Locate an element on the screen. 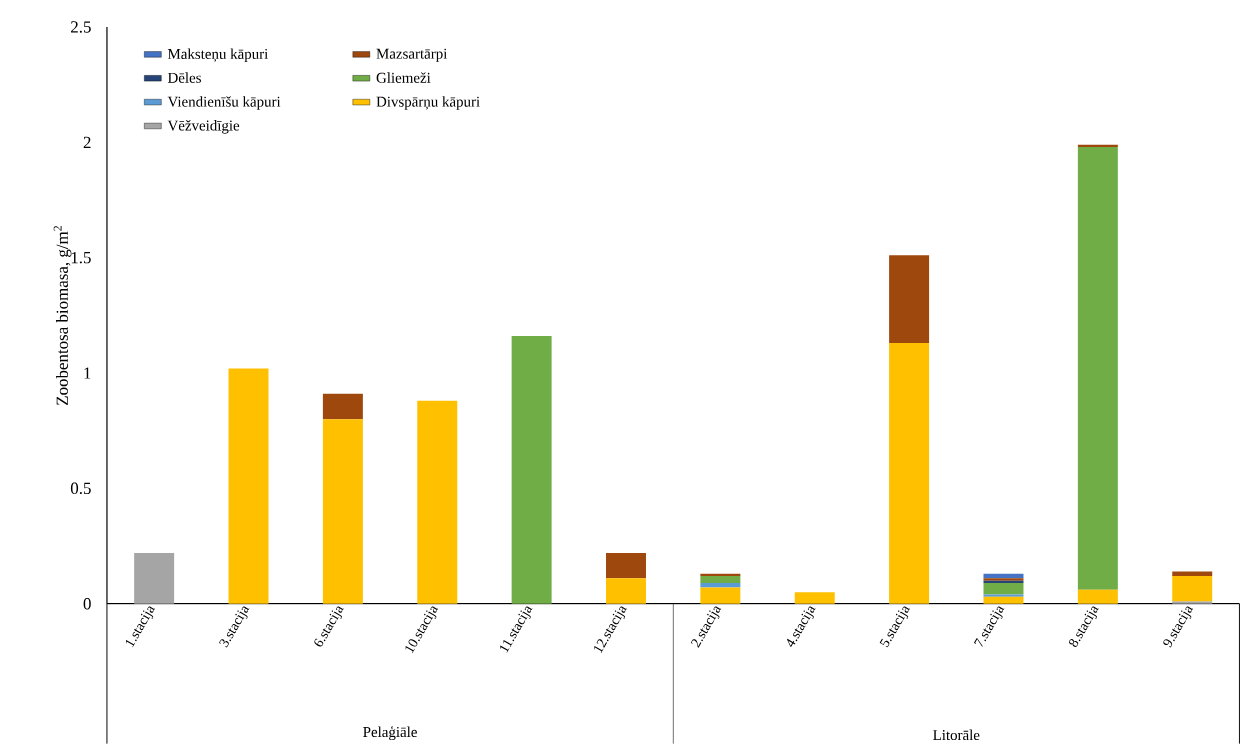  legend-label: Maksteņu kāpuri is located at coordinates (217, 55).